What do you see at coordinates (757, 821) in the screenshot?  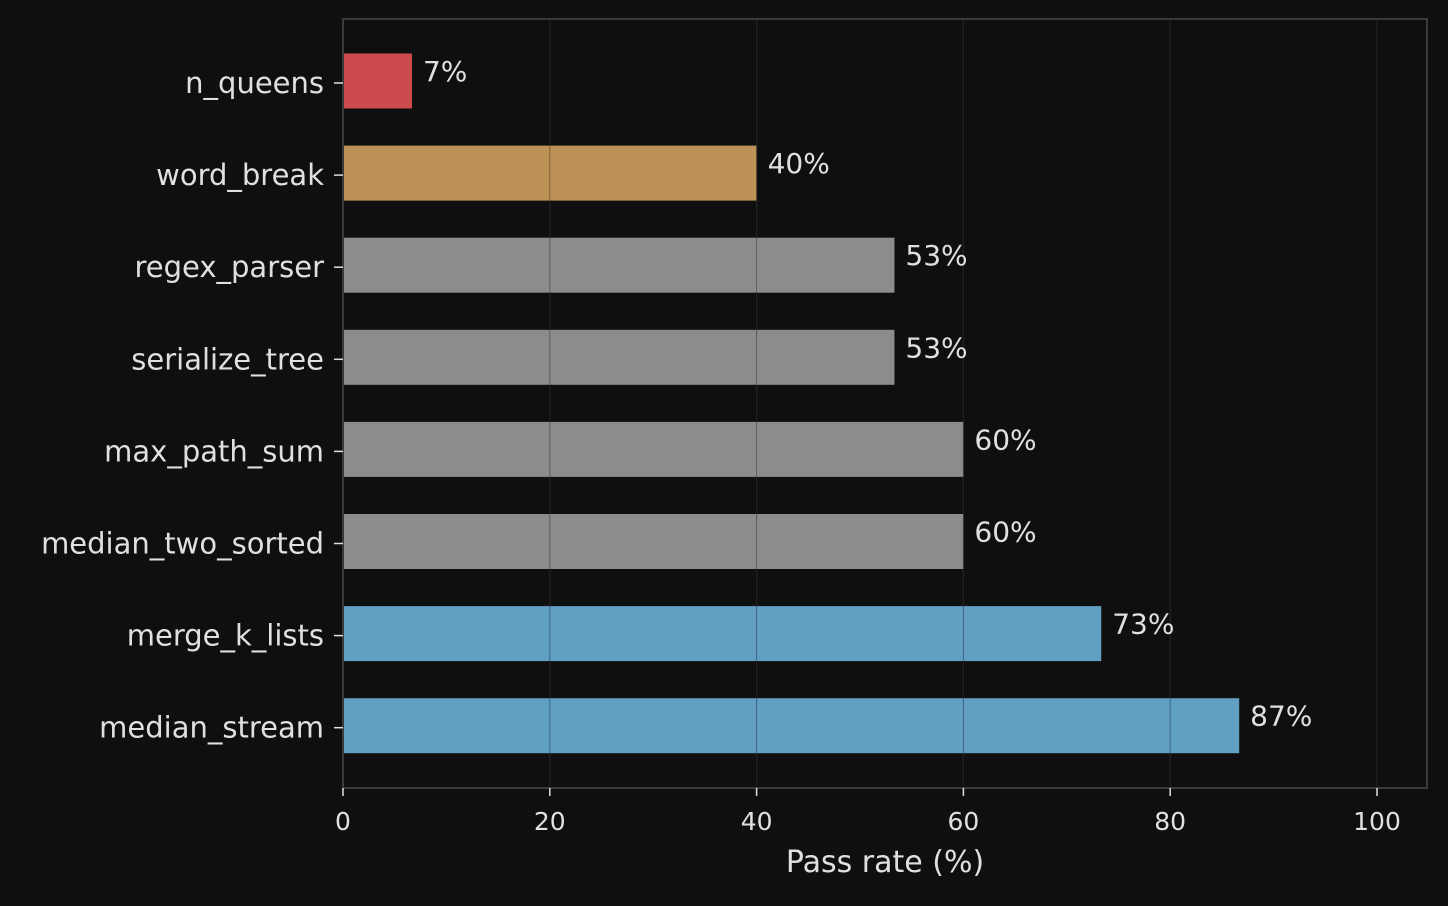 I see `x-tick-label-40: 40` at bounding box center [757, 821].